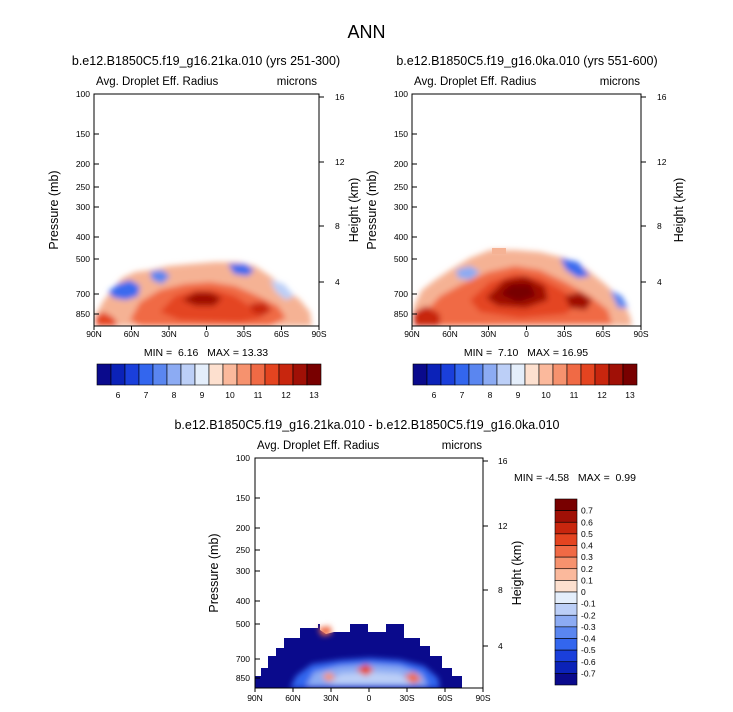  What do you see at coordinates (587, 546) in the screenshot?
I see `colorbar-label: 0.4` at bounding box center [587, 546].